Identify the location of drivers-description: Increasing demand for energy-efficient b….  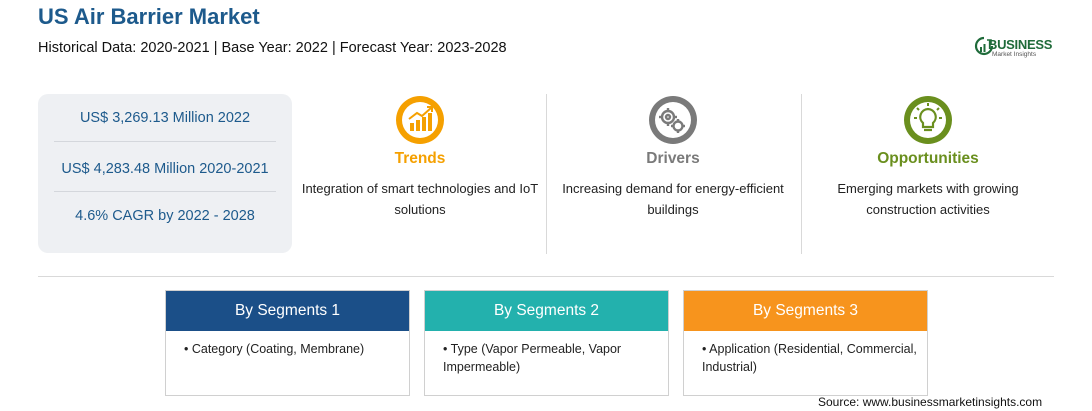
(673, 199).